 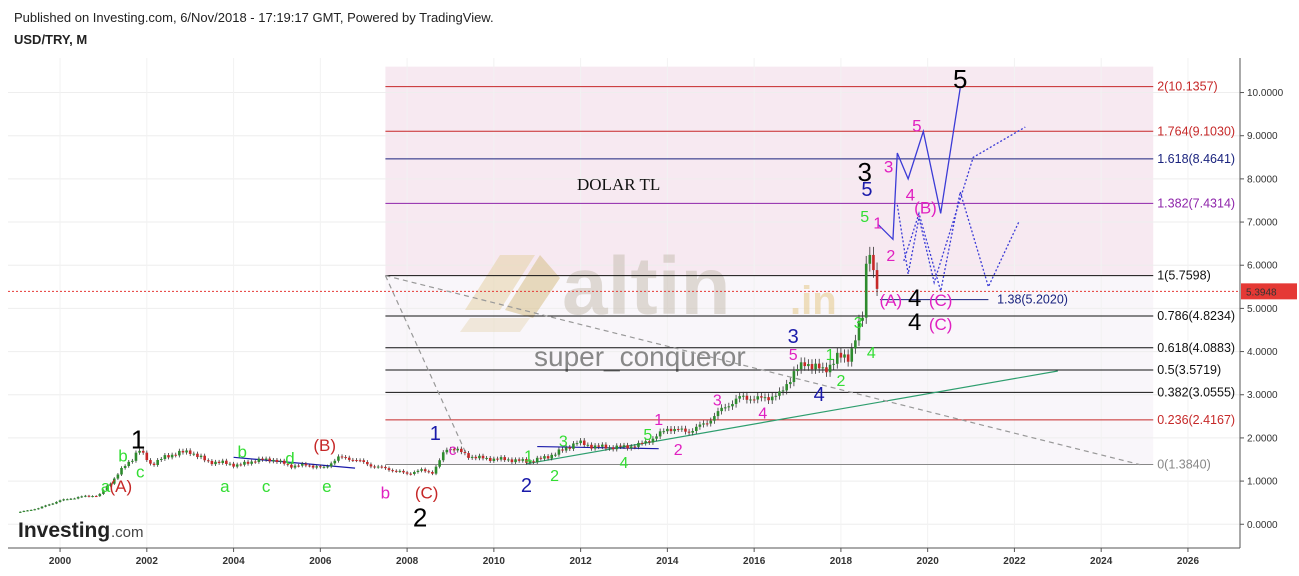 I want to click on fib-level-label: 0.236(2.4167), so click(x=1196, y=420).